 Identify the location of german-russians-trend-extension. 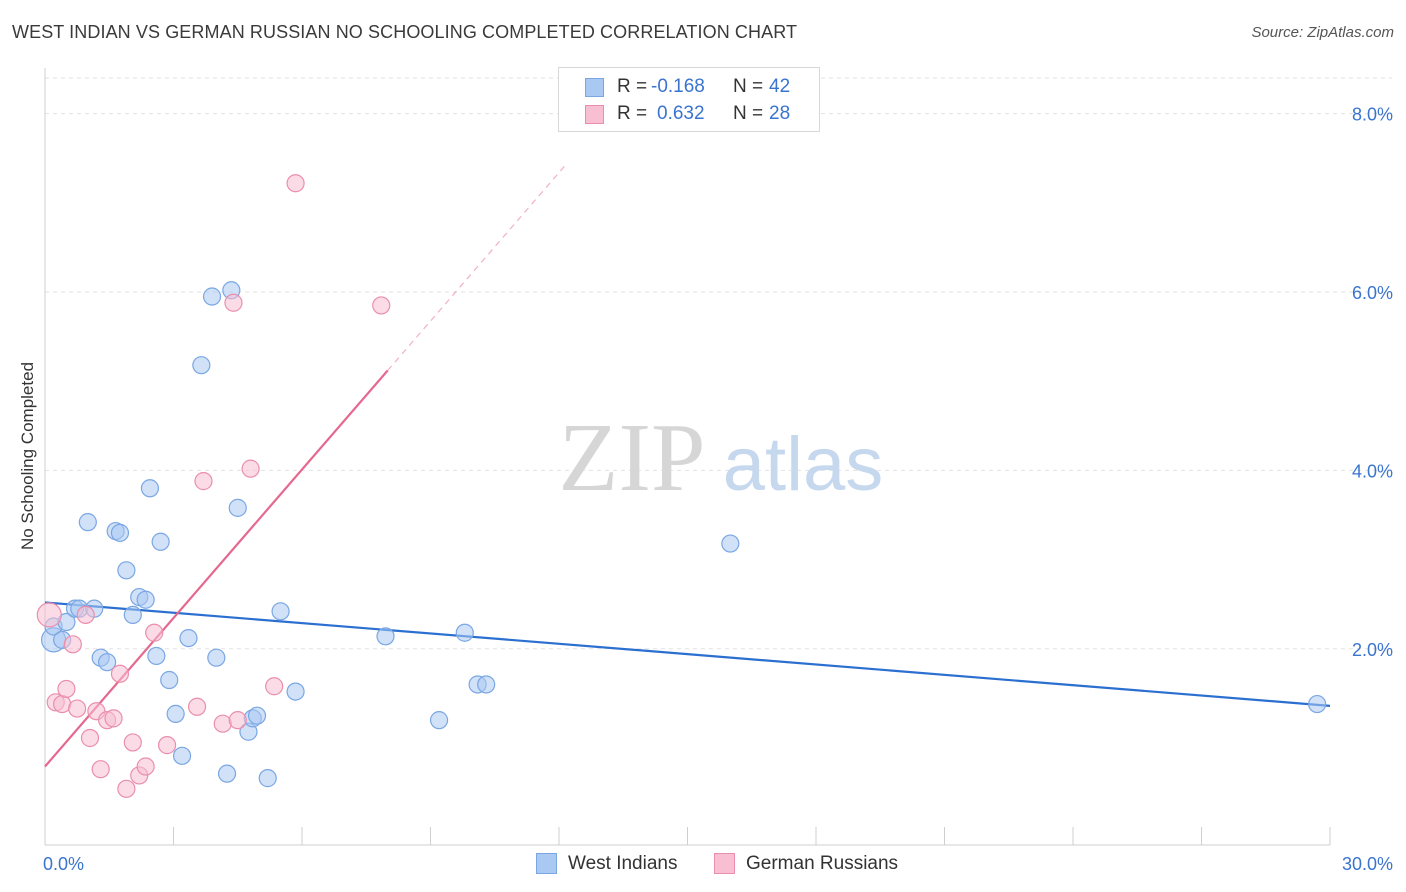
(478, 266).